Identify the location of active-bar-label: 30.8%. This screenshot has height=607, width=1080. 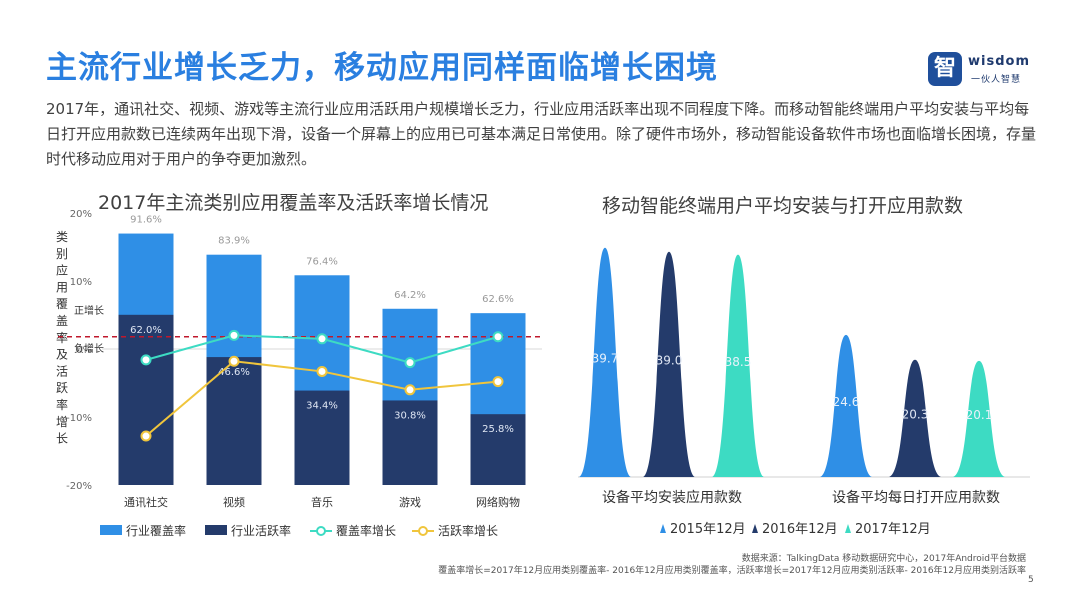
(410, 415).